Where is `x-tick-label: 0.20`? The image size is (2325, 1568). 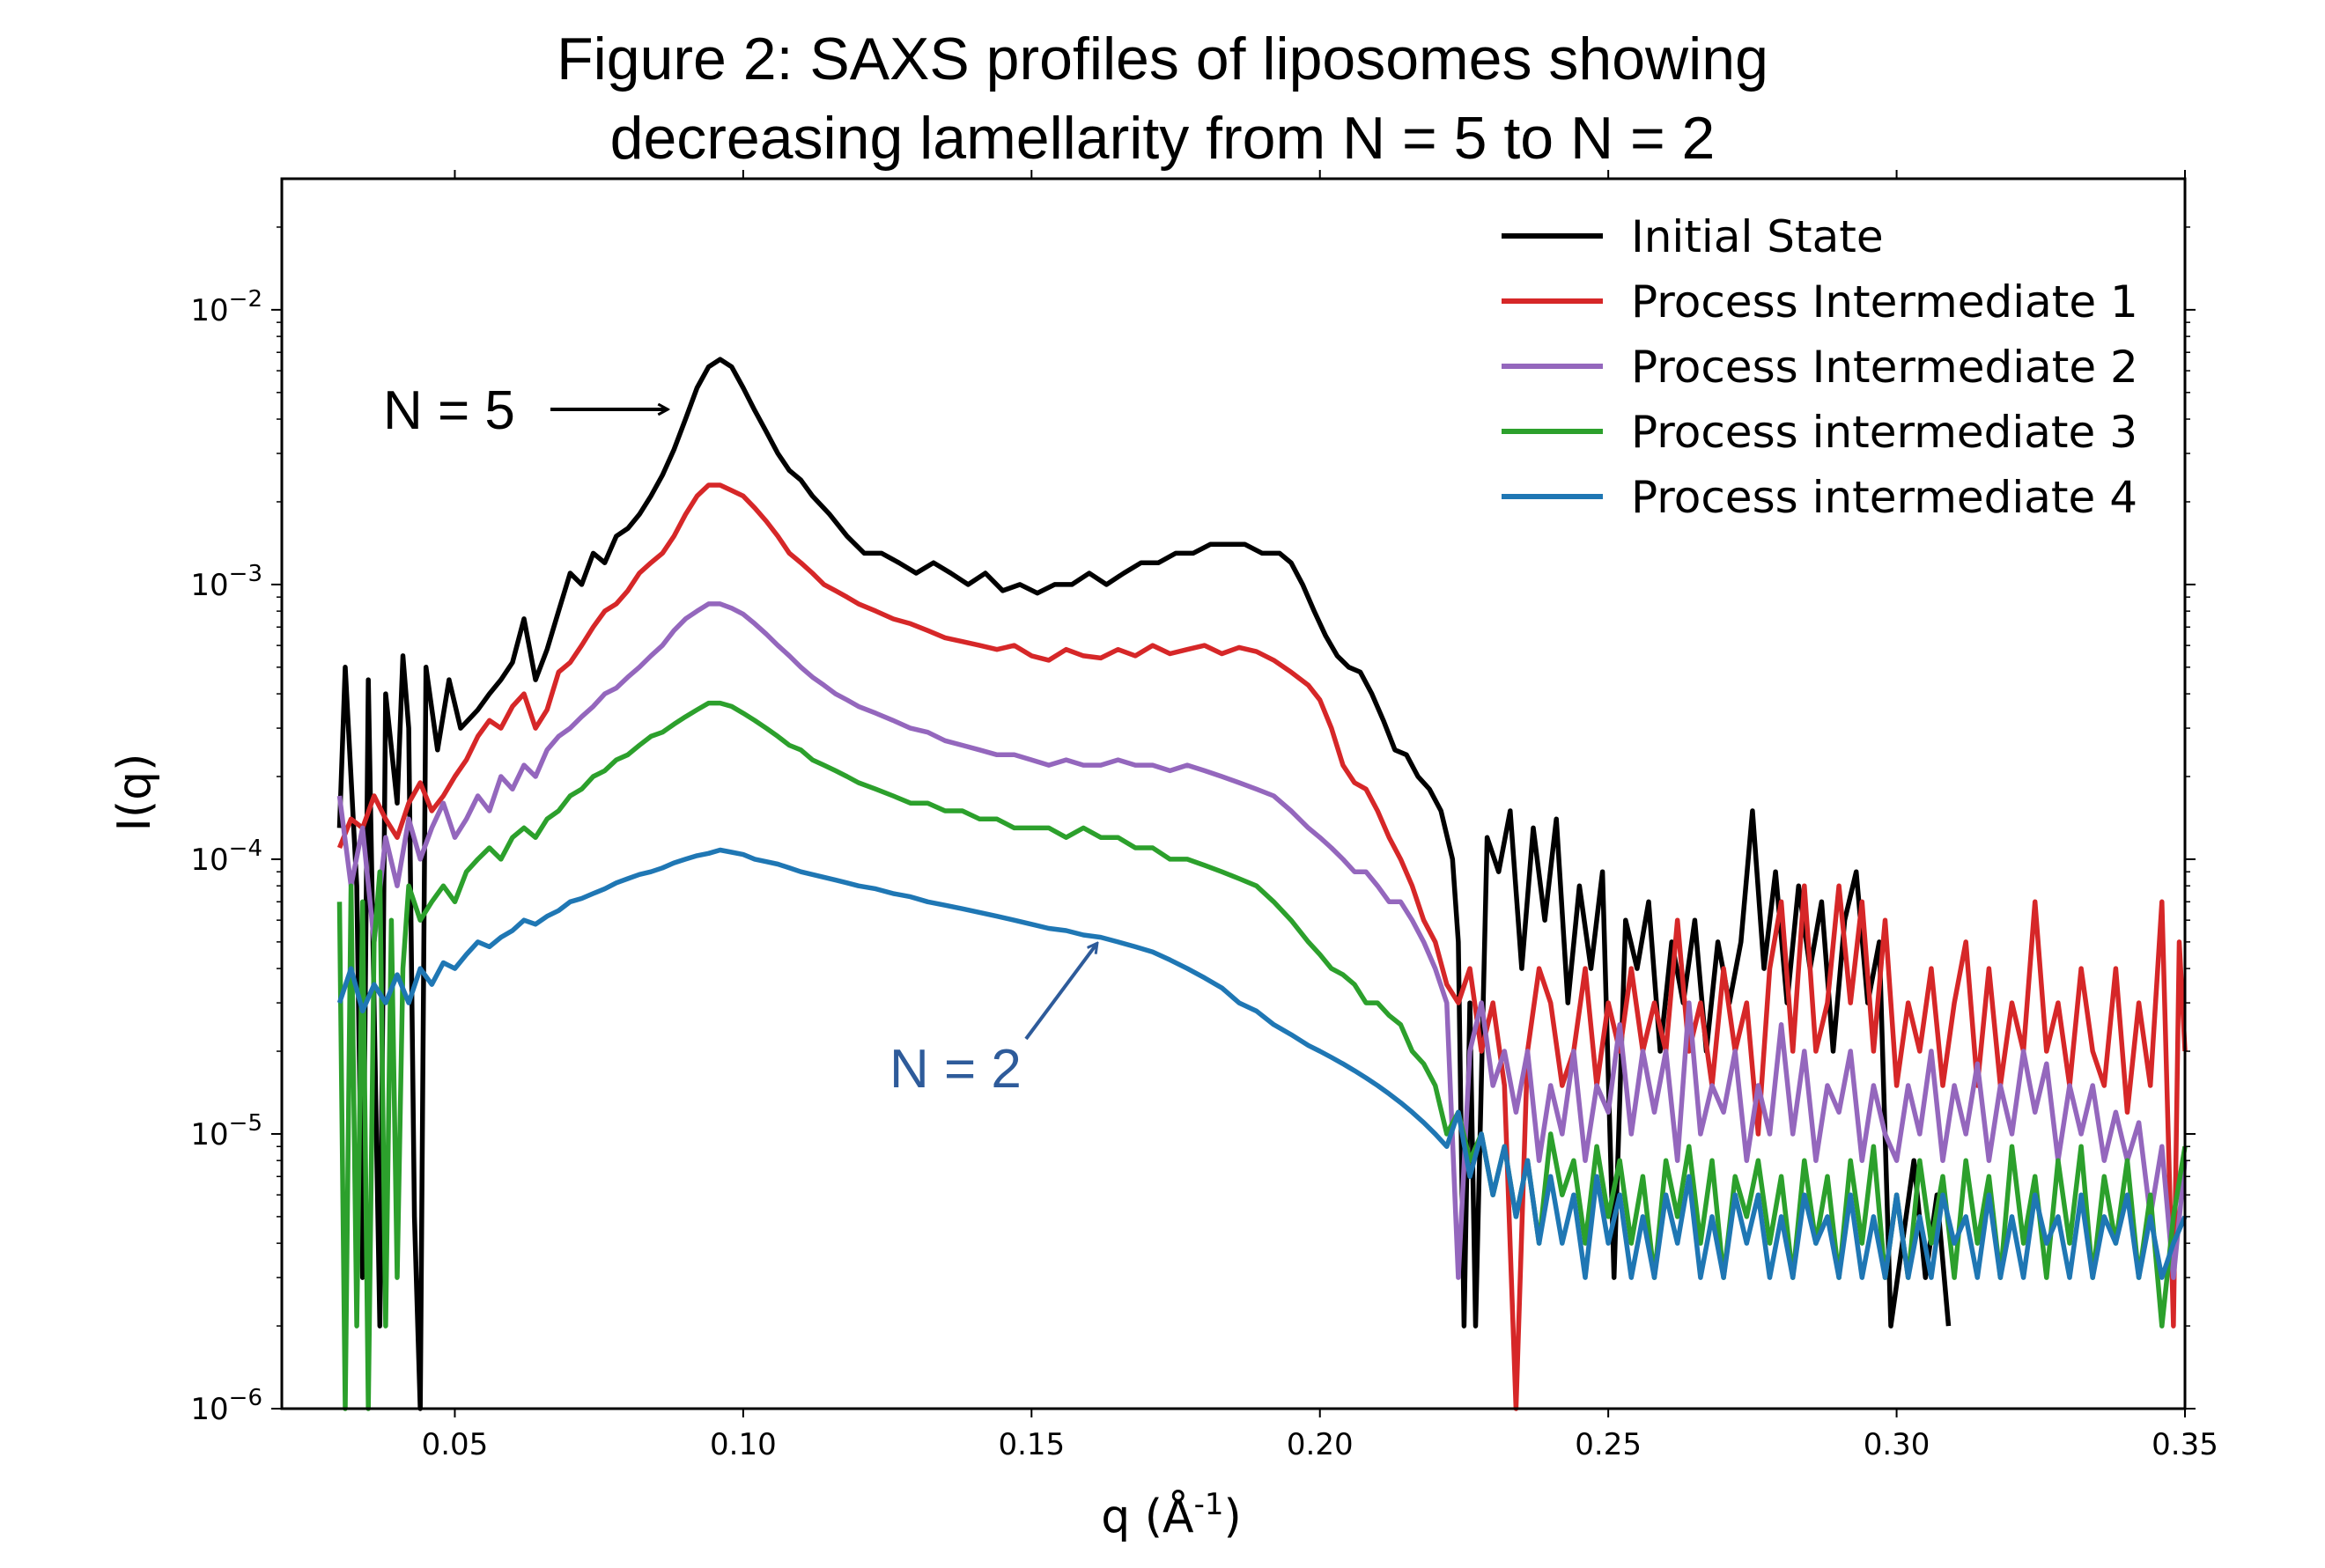 x-tick-label: 0.20 is located at coordinates (1321, 1444).